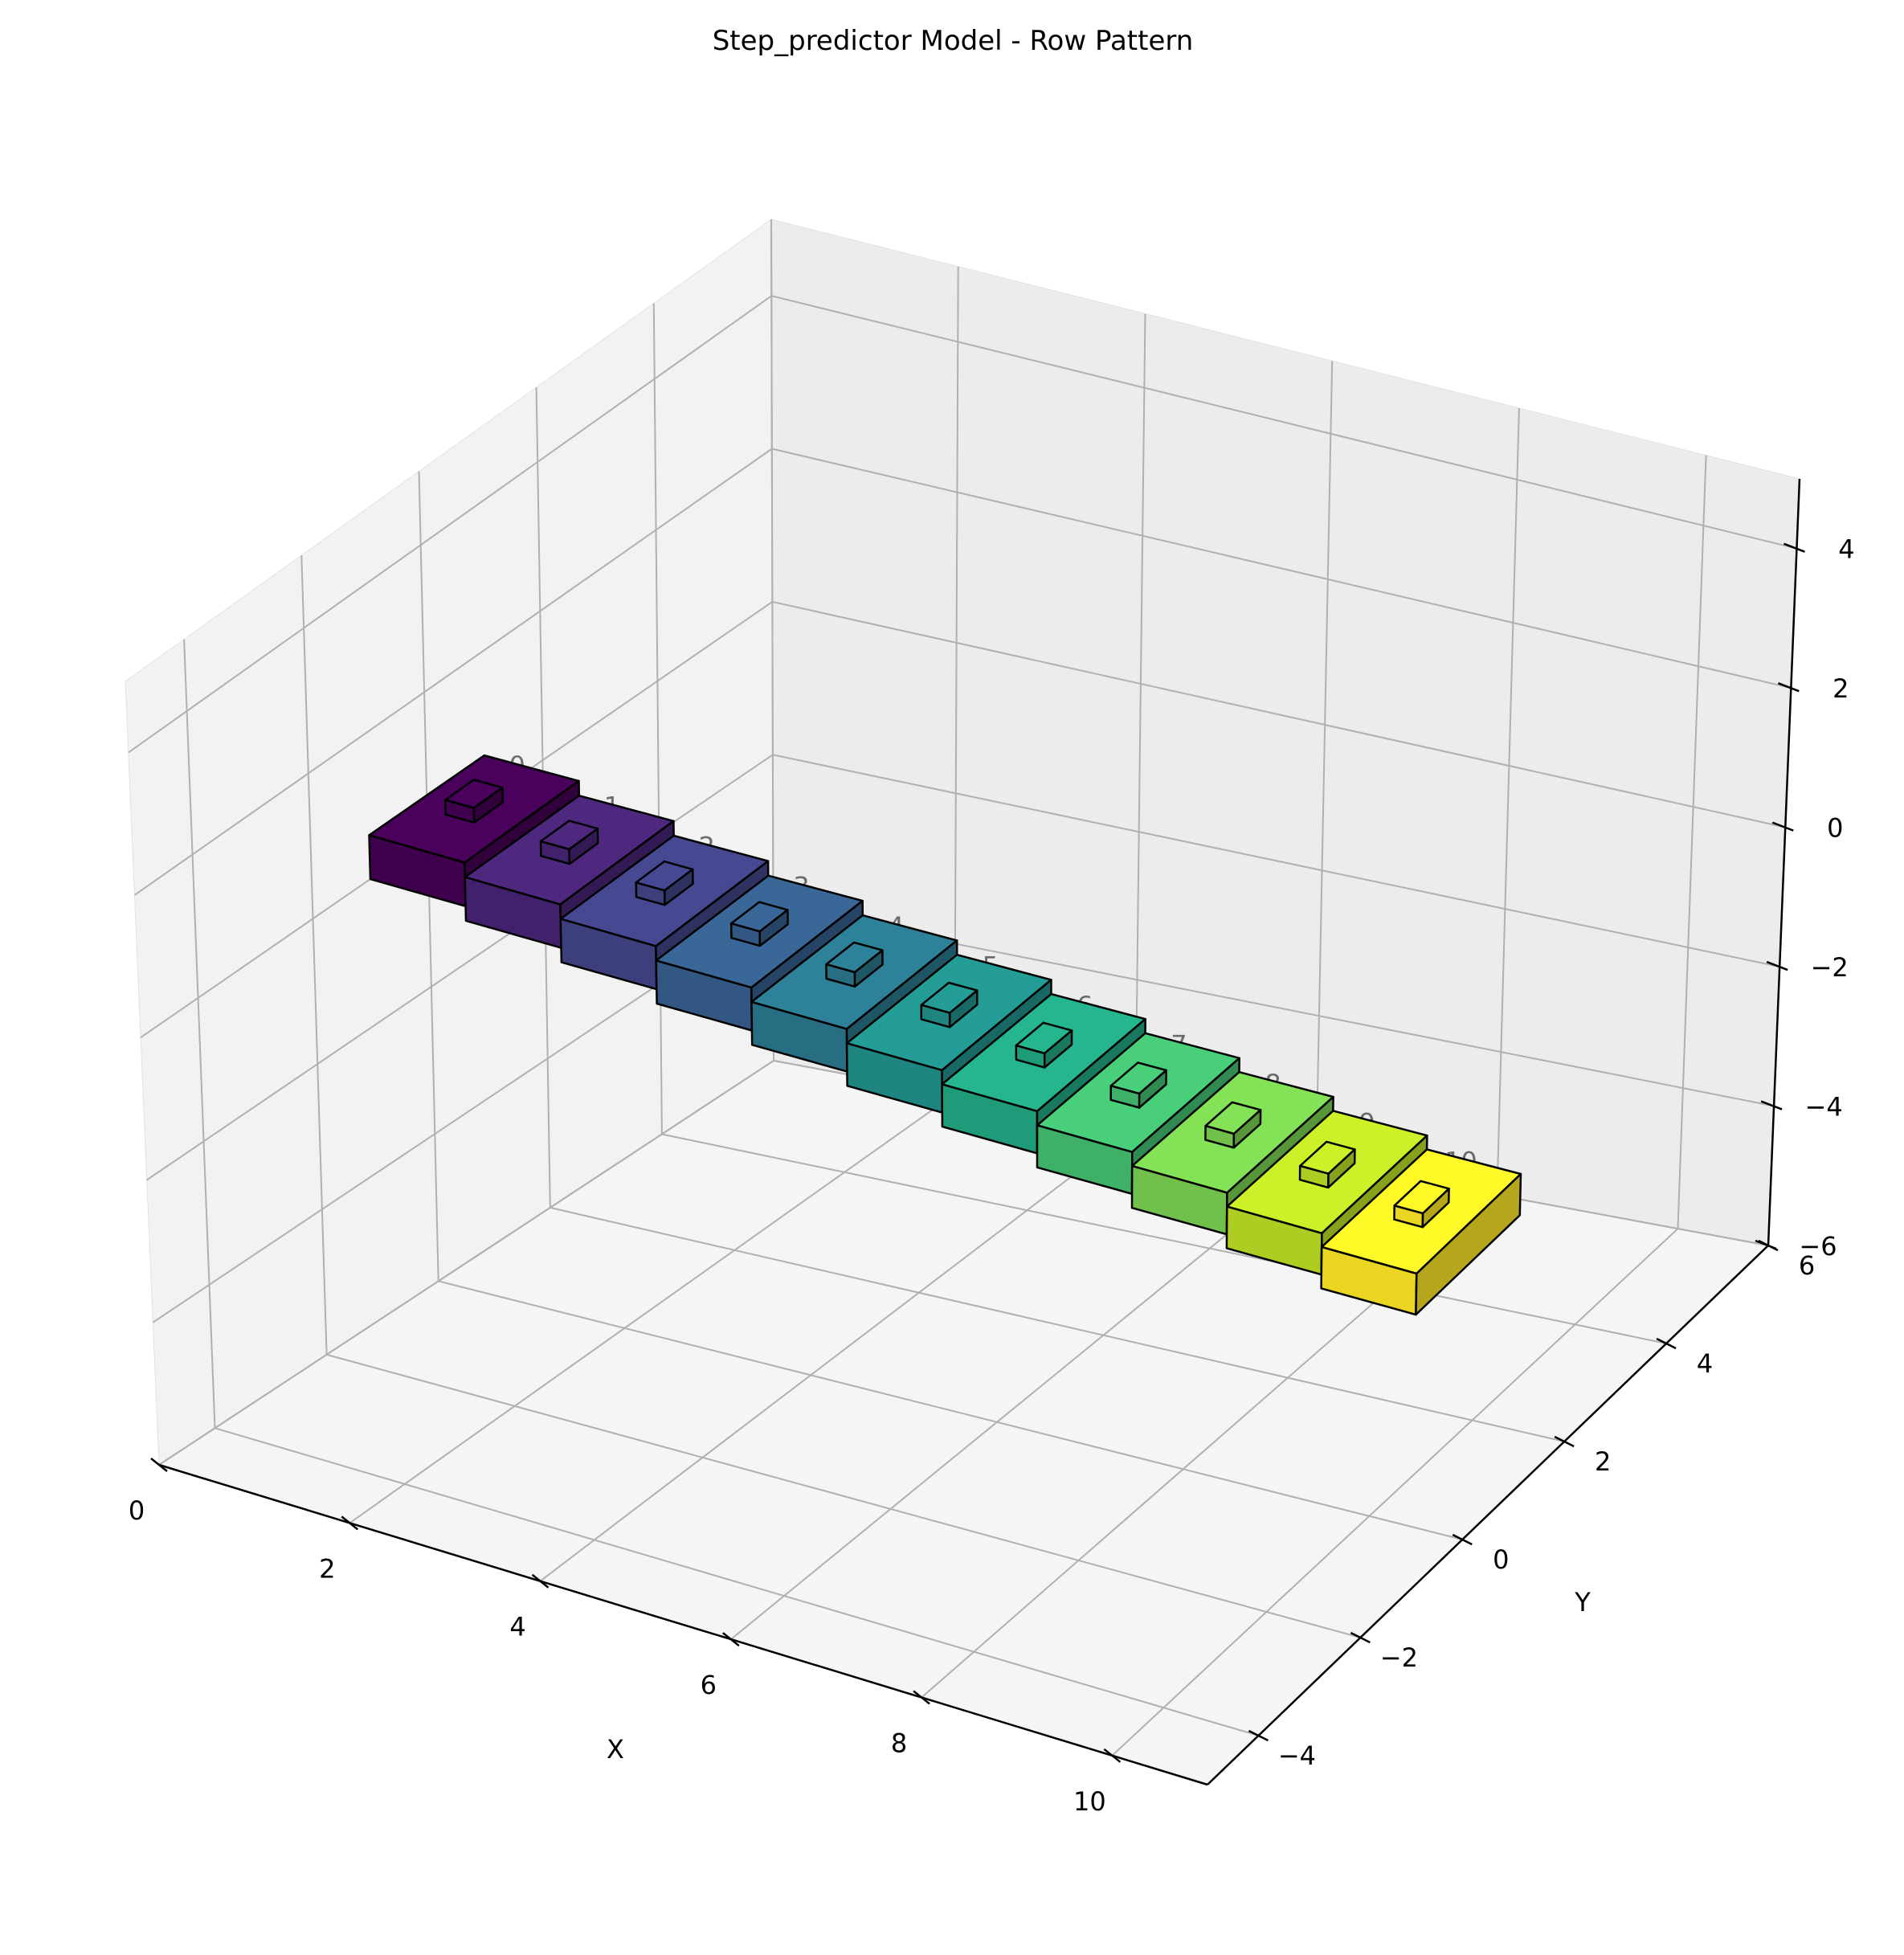  What do you see at coordinates (709, 1685) in the screenshot?
I see `x-tick-label: 6` at bounding box center [709, 1685].